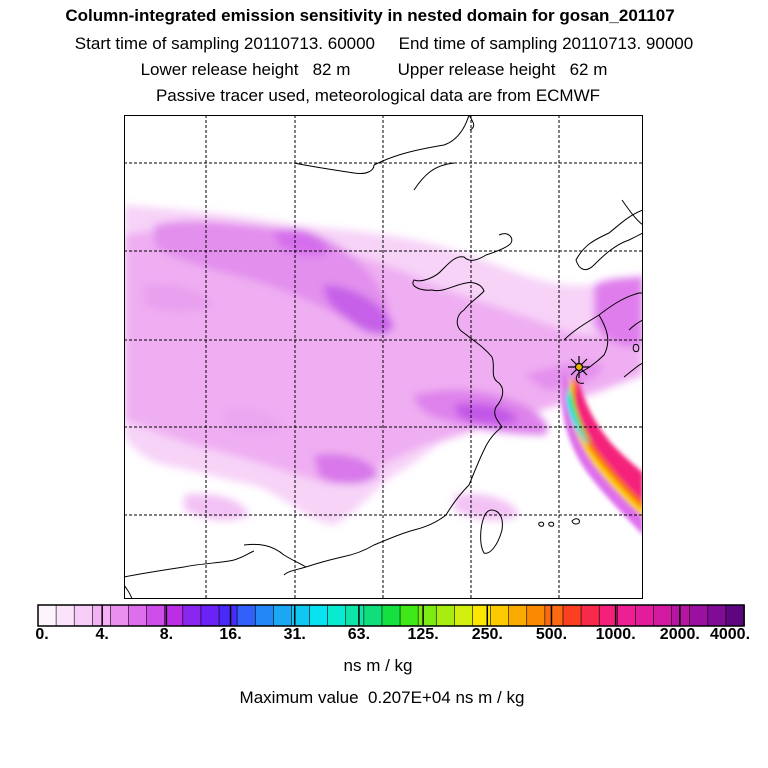  I want to click on colorbar-tick-label: 2000., so click(679, 634).